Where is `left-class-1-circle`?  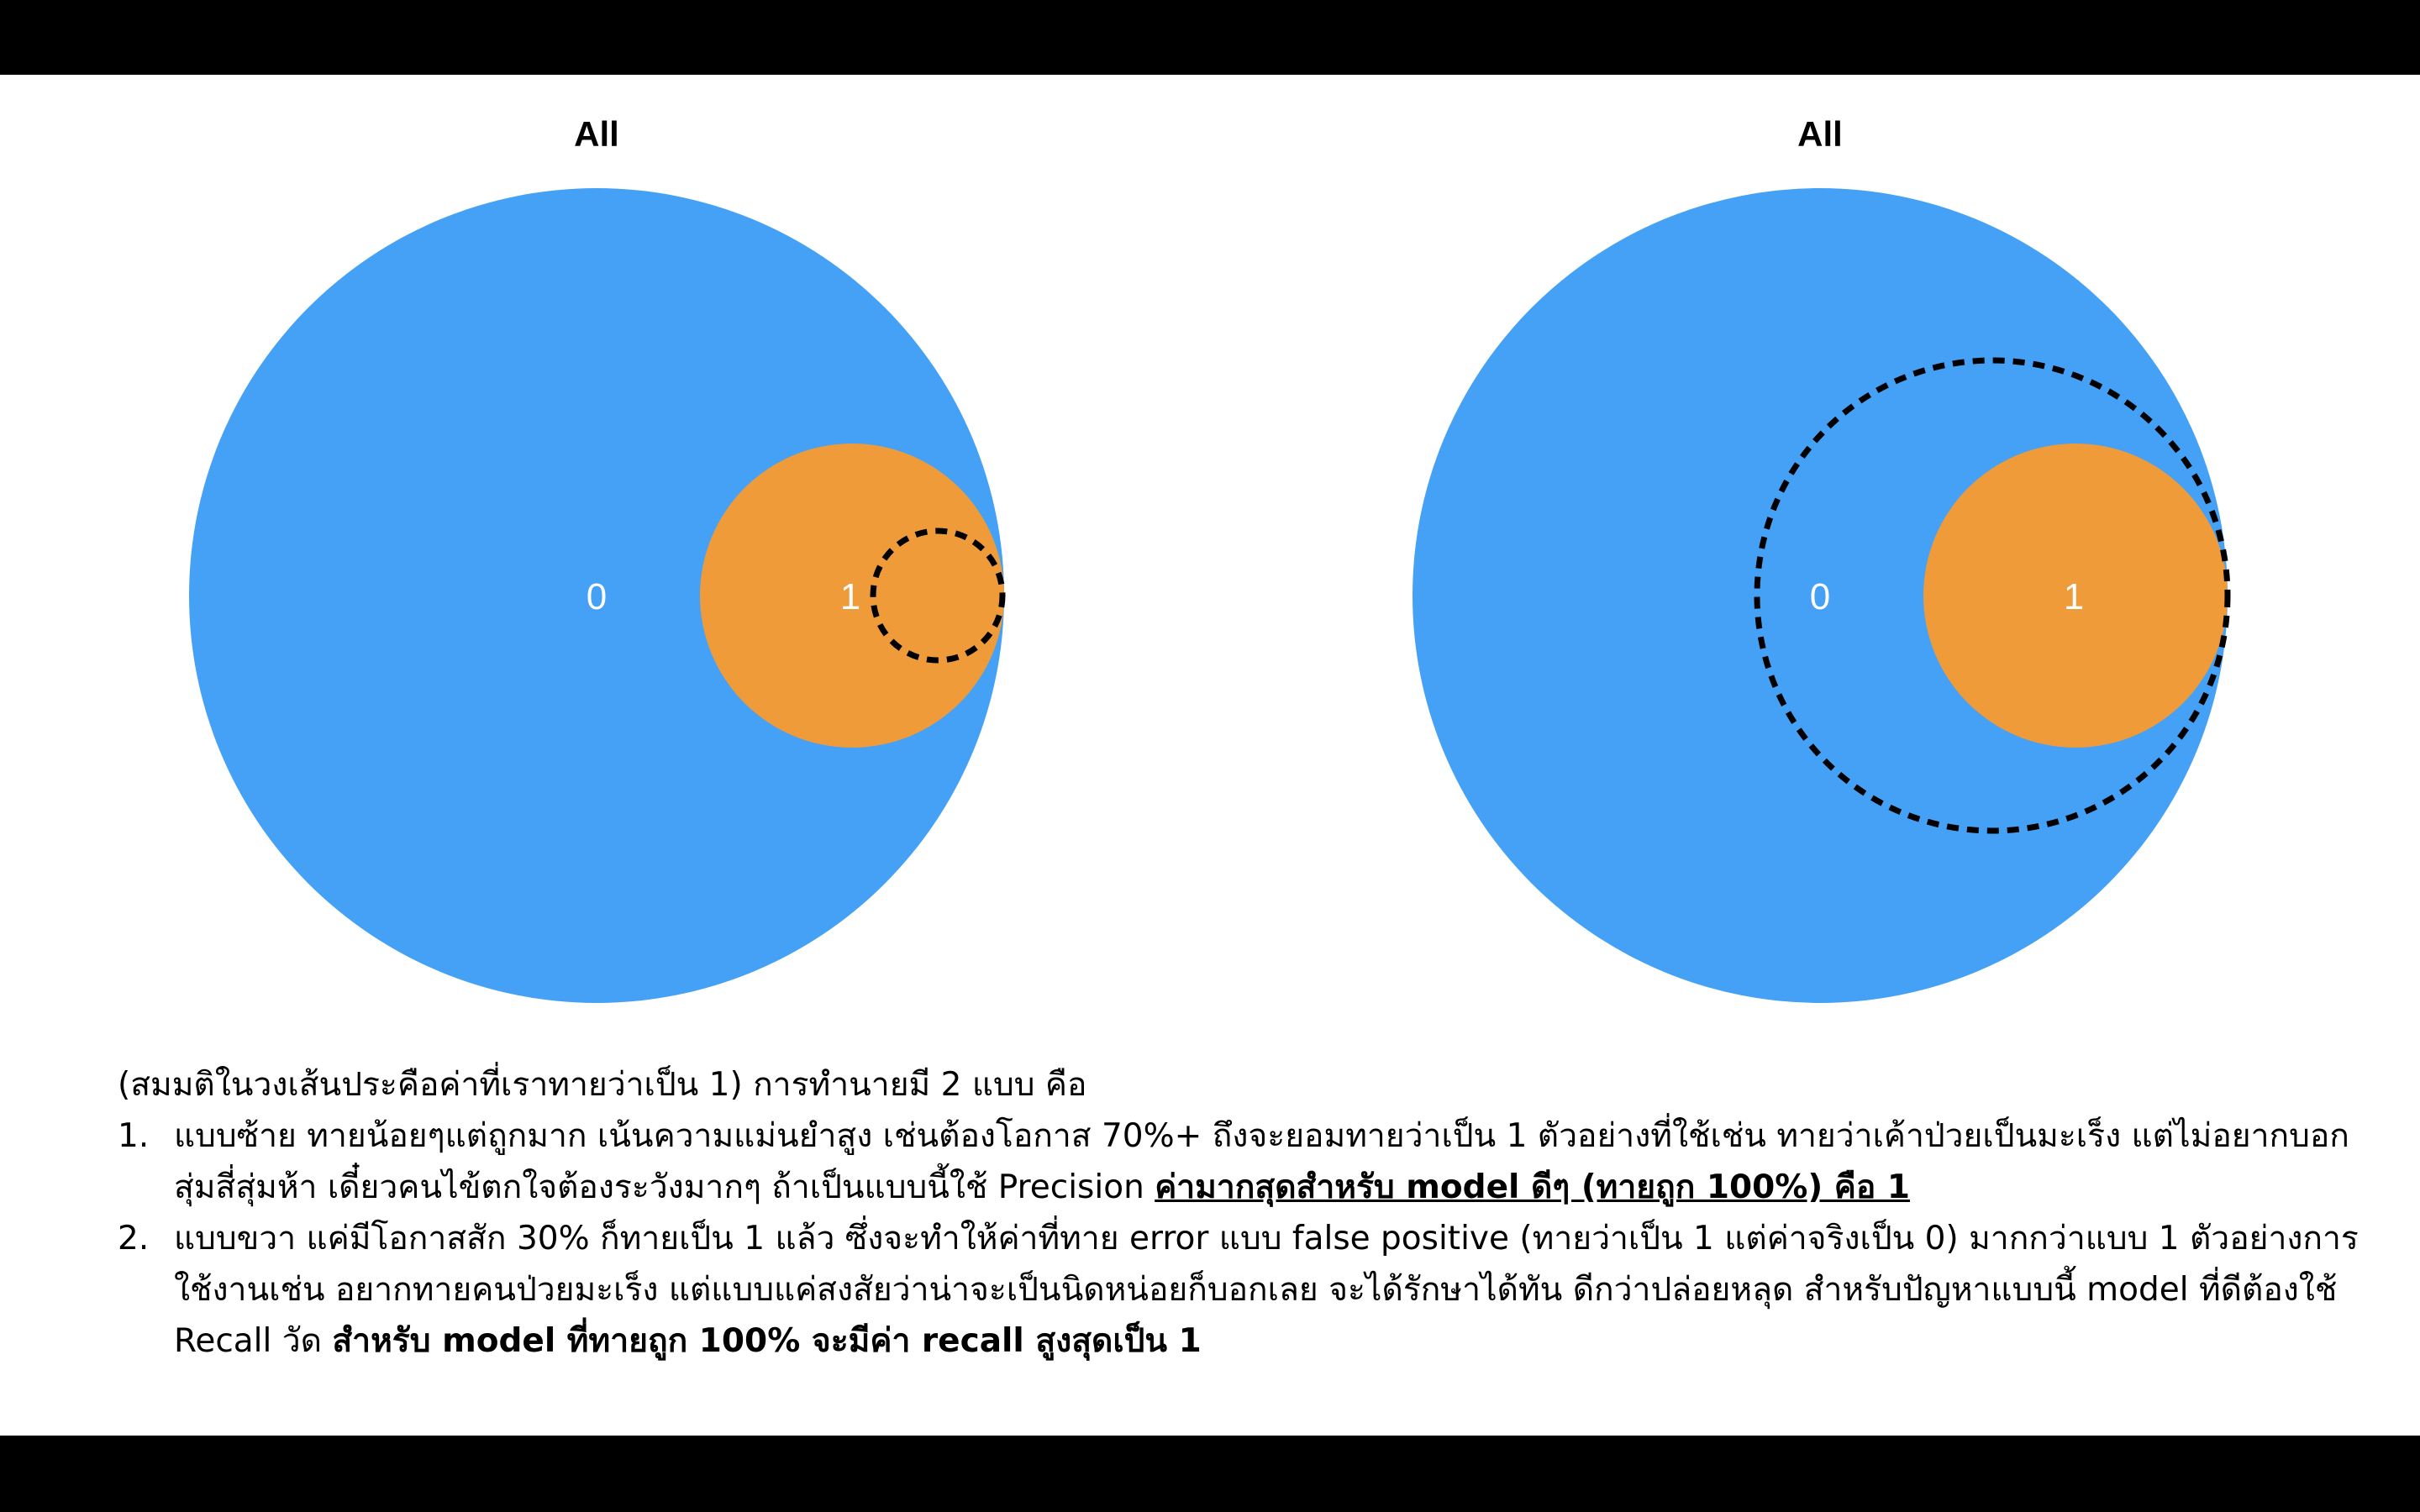 left-class-1-circle is located at coordinates (852, 596).